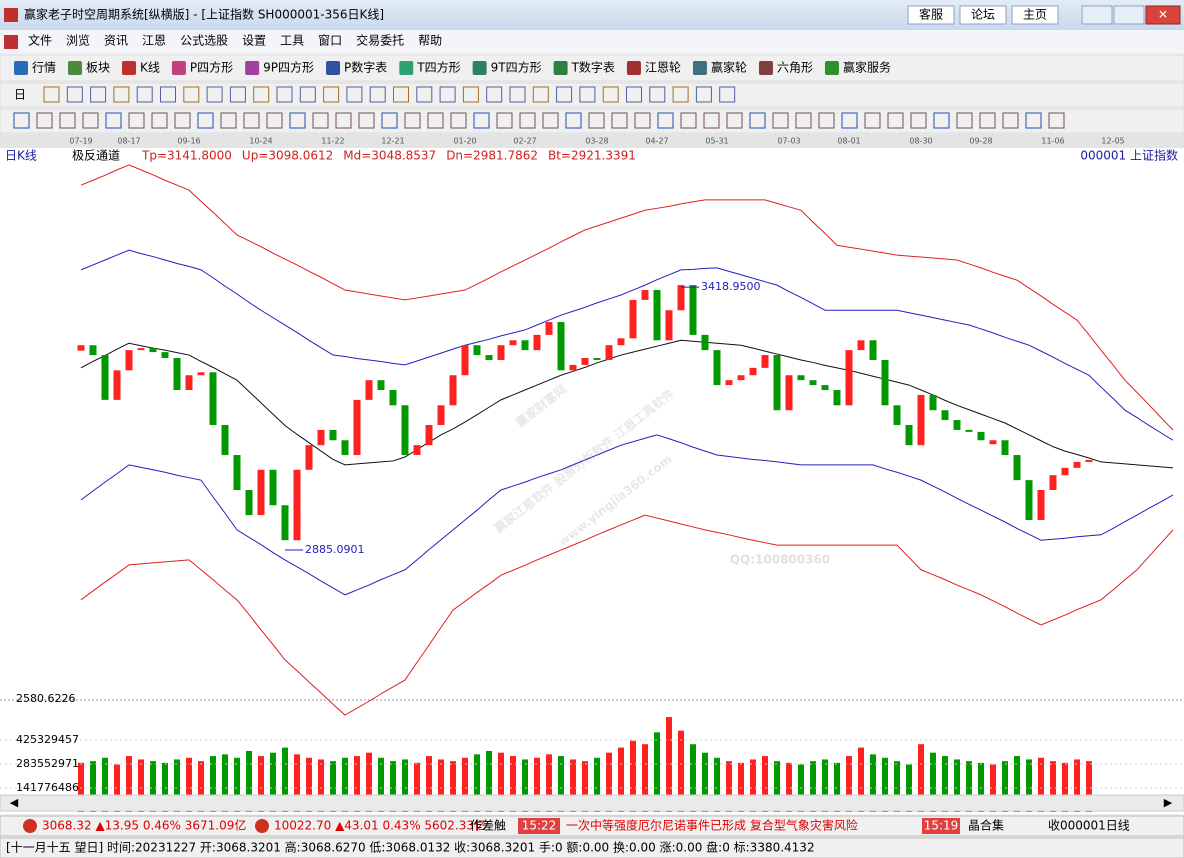 This screenshot has height=858, width=1184. Describe the element at coordinates (154, 41) in the screenshot. I see `menu-item: 江恩` at that location.